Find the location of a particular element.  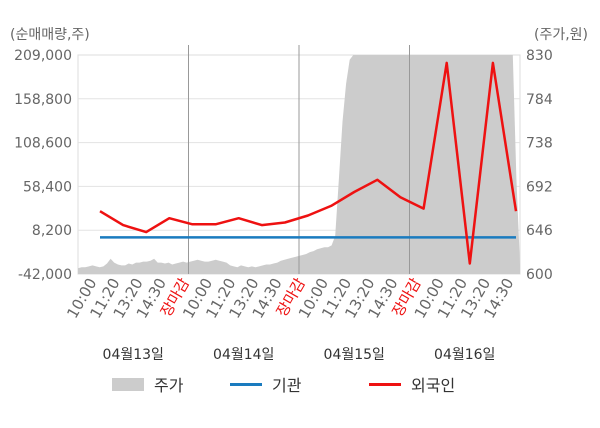

legend-swatch-institution is located at coordinates (246, 384).